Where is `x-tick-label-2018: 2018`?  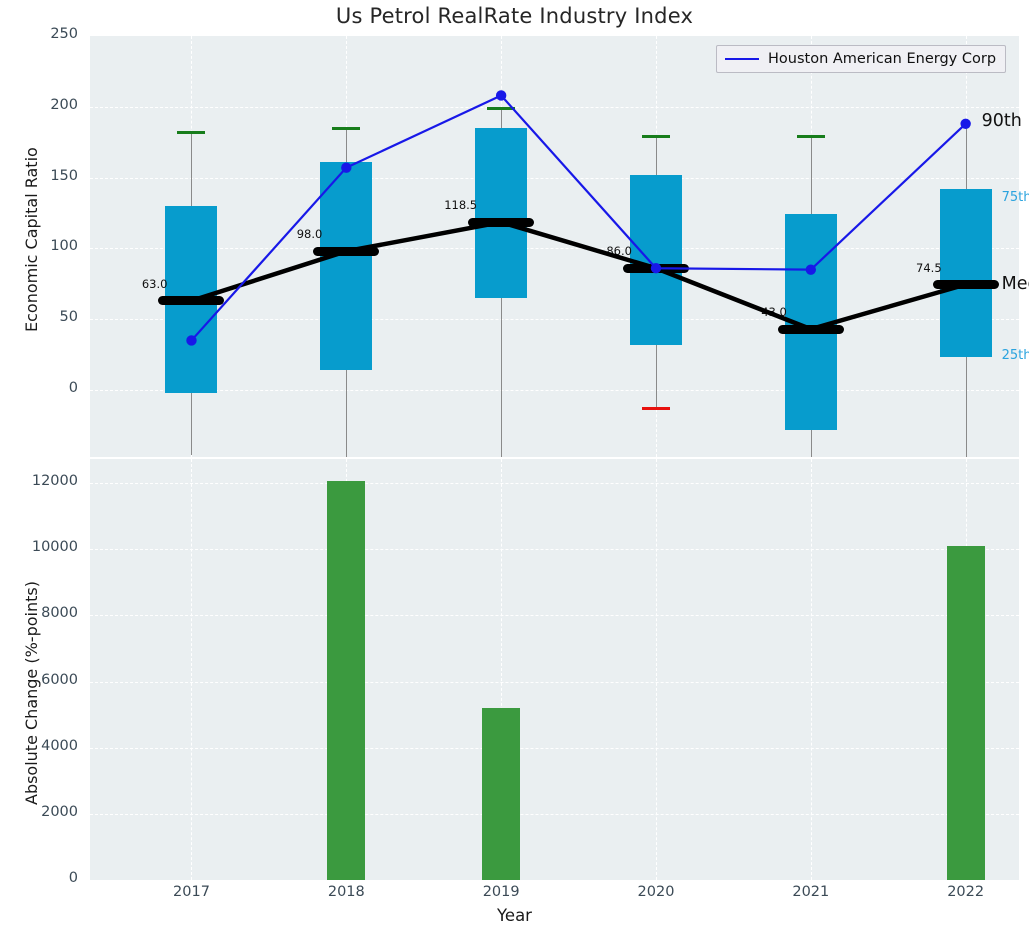
x-tick-label-2018: 2018 is located at coordinates (346, 892).